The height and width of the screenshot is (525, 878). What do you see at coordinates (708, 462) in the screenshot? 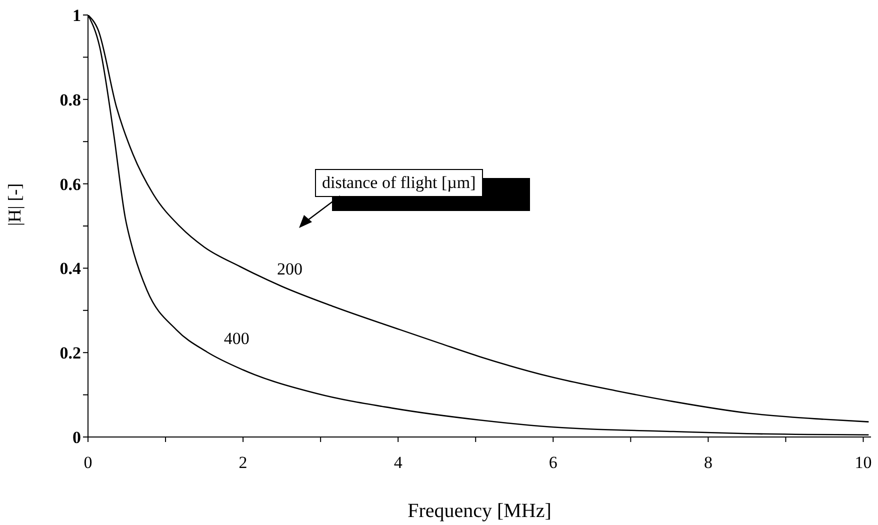
I see `x-tick-label: 8` at bounding box center [708, 462].